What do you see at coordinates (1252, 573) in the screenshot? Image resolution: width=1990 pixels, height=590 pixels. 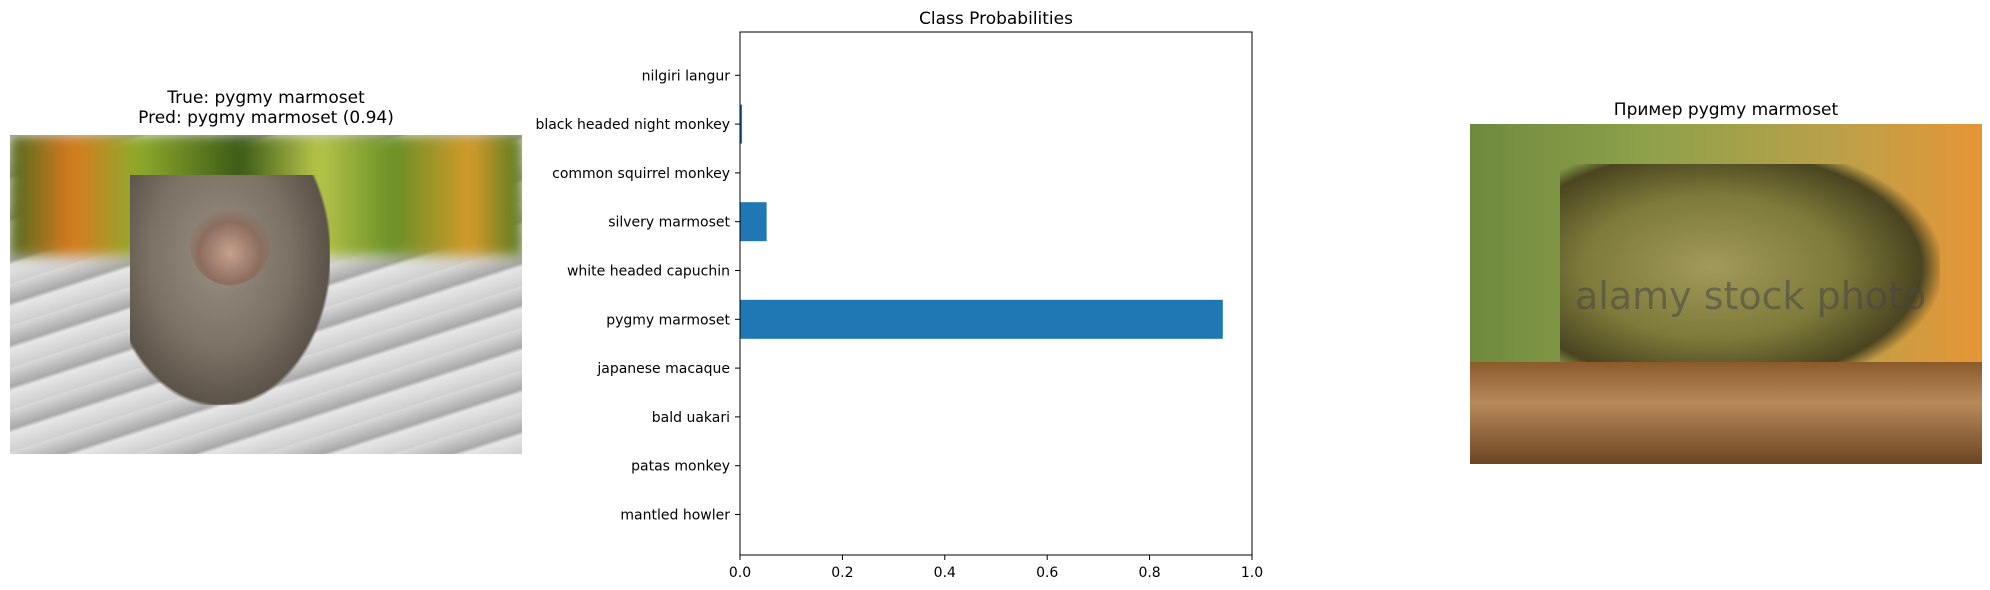 I see `x-tick-label: 1.0` at bounding box center [1252, 573].